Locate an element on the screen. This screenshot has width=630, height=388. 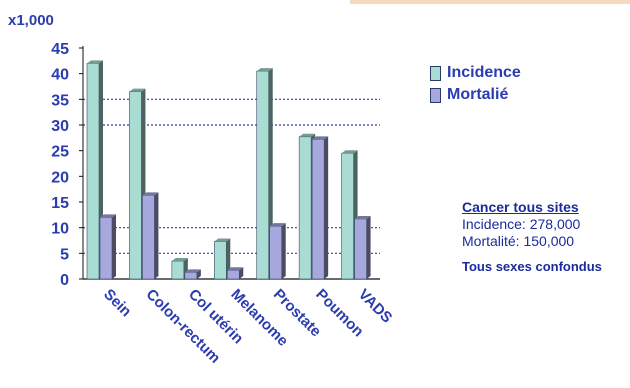
x-tick-label: Sein is located at coordinates (117, 303).